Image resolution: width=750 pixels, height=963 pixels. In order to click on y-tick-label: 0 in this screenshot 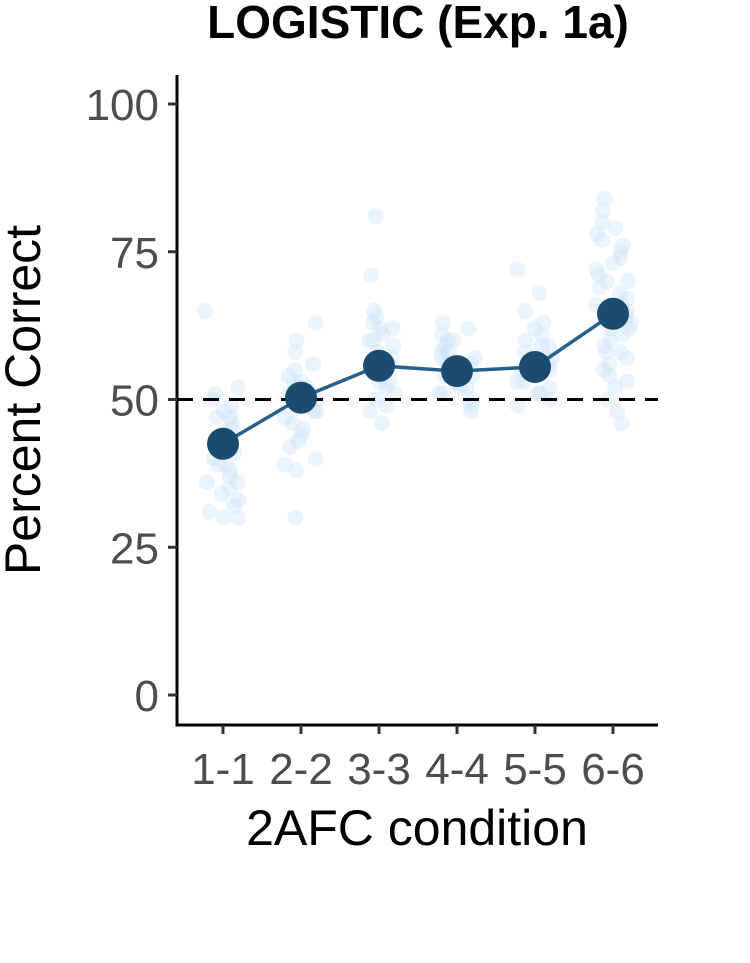, I will do `click(147, 696)`.